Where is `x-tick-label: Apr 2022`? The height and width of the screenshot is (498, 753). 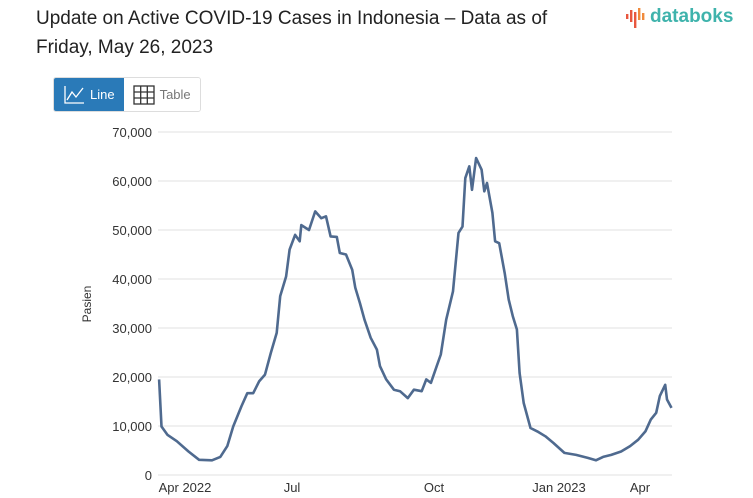 x-tick-label: Apr 2022 is located at coordinates (185, 487).